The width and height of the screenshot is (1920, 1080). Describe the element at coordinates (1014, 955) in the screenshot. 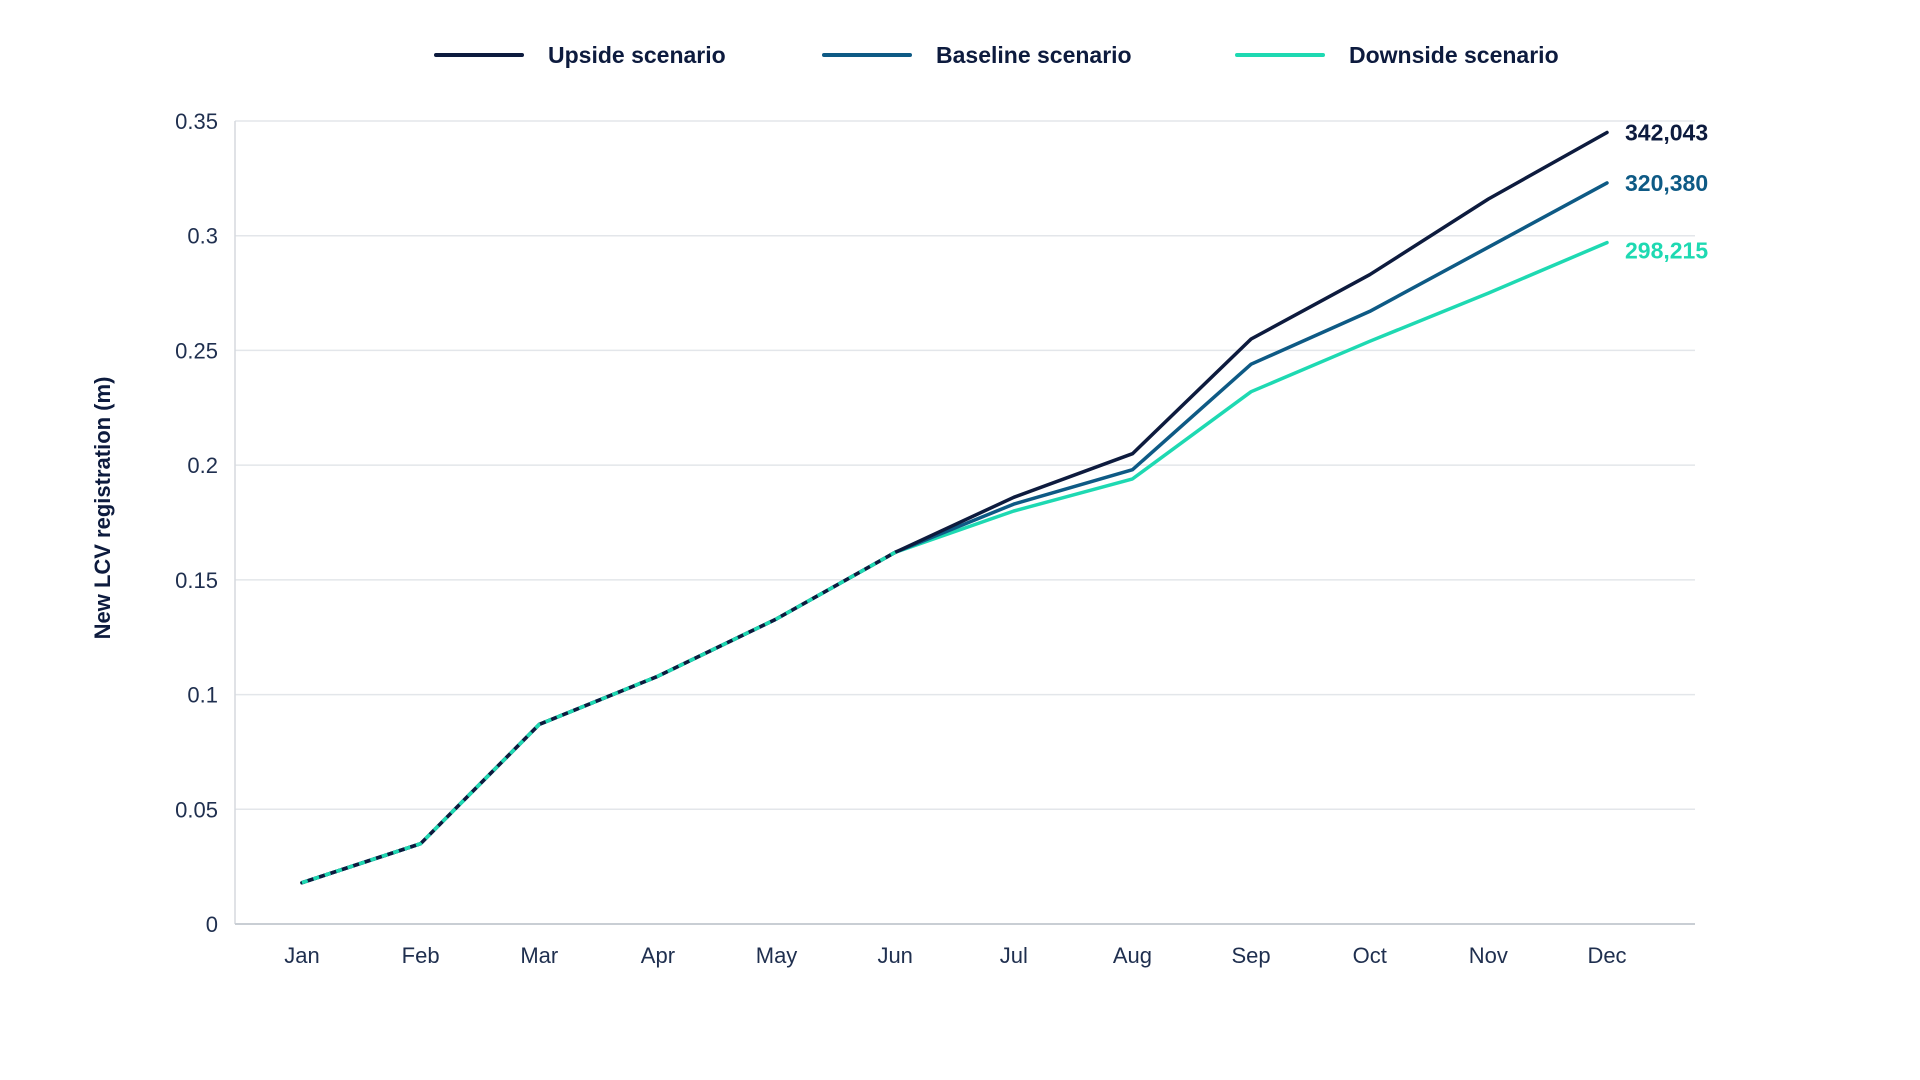

I see `x-tick-label: Jul` at that location.